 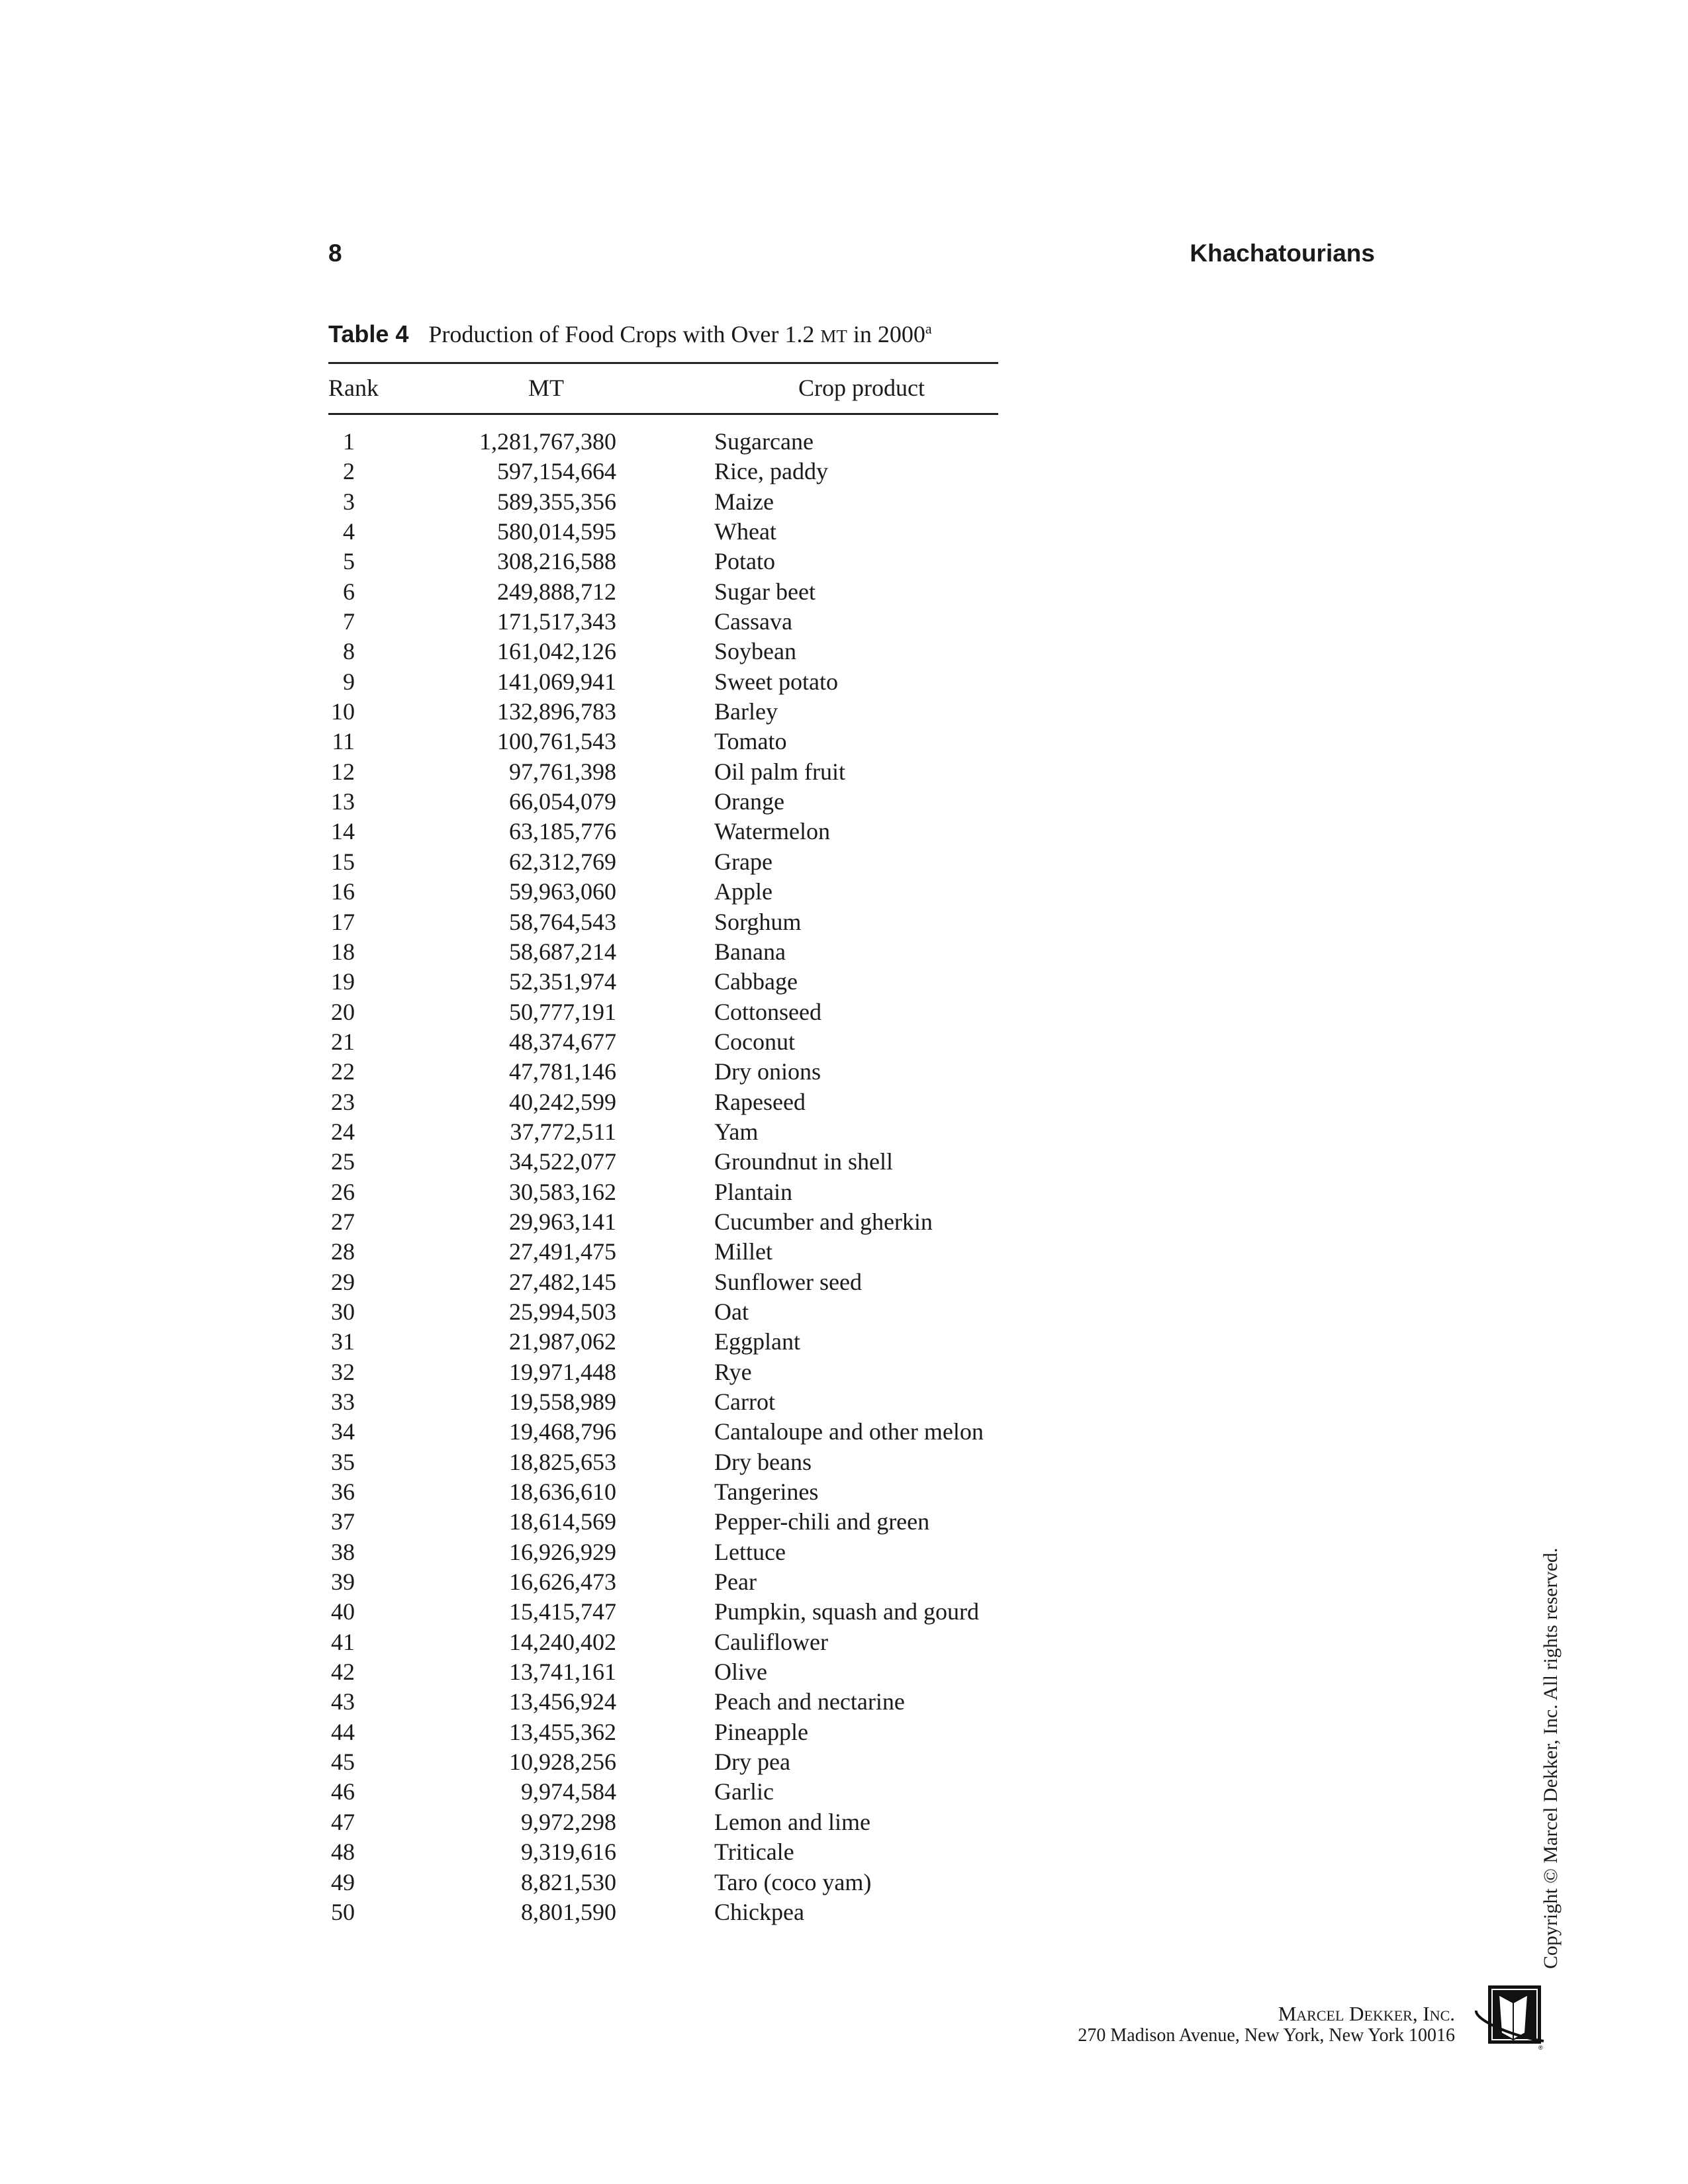 What do you see at coordinates (779, 771) in the screenshot?
I see `crop-cell: Oil palm fruit` at bounding box center [779, 771].